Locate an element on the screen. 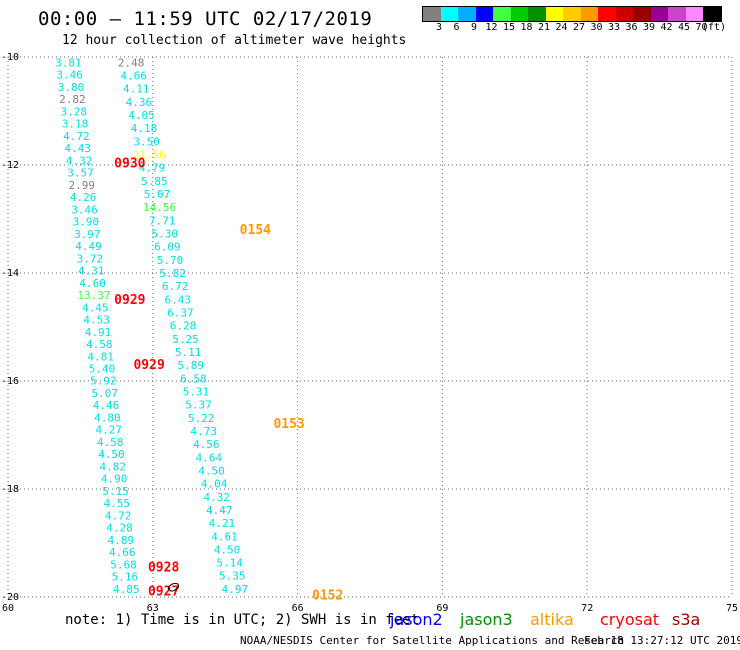 This screenshot has height=650, width=740. wave-height-value: 5.30 is located at coordinates (165, 234).